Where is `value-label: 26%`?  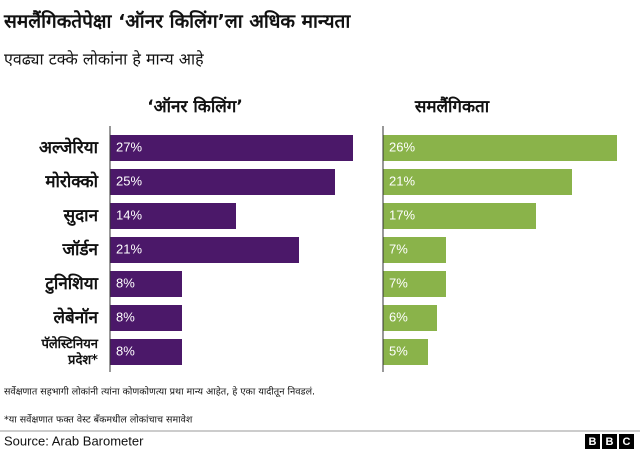 value-label: 26% is located at coordinates (402, 146).